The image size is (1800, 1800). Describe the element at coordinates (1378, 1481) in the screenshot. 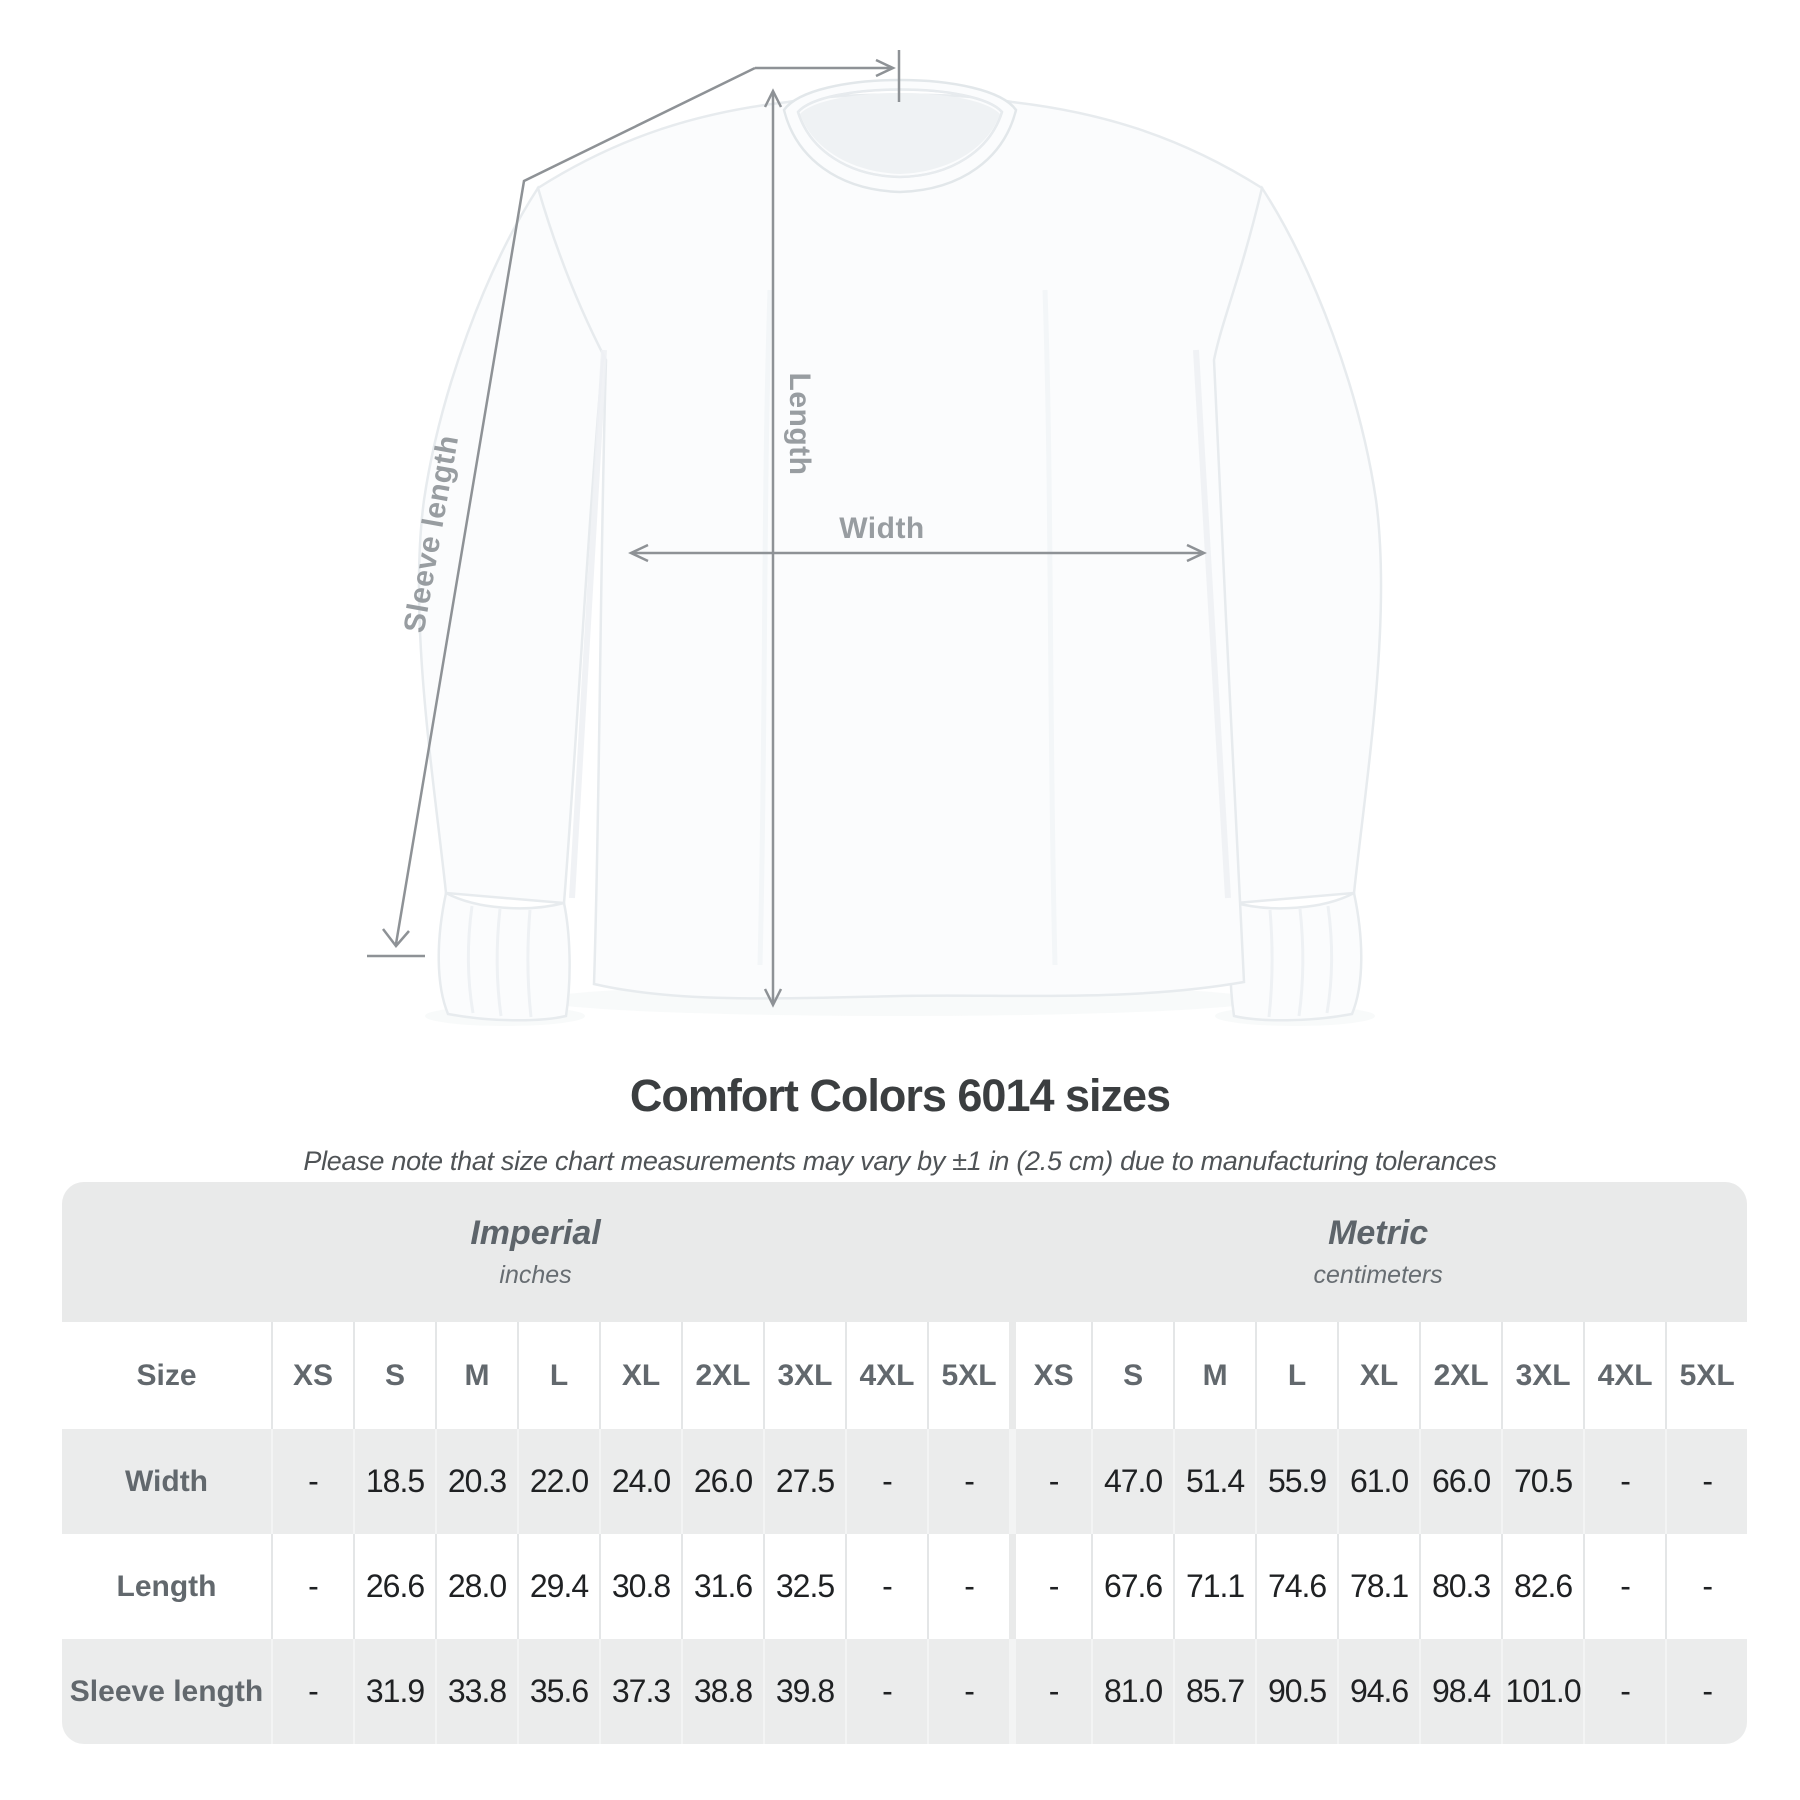

I see `value-cell: 61.0` at that location.